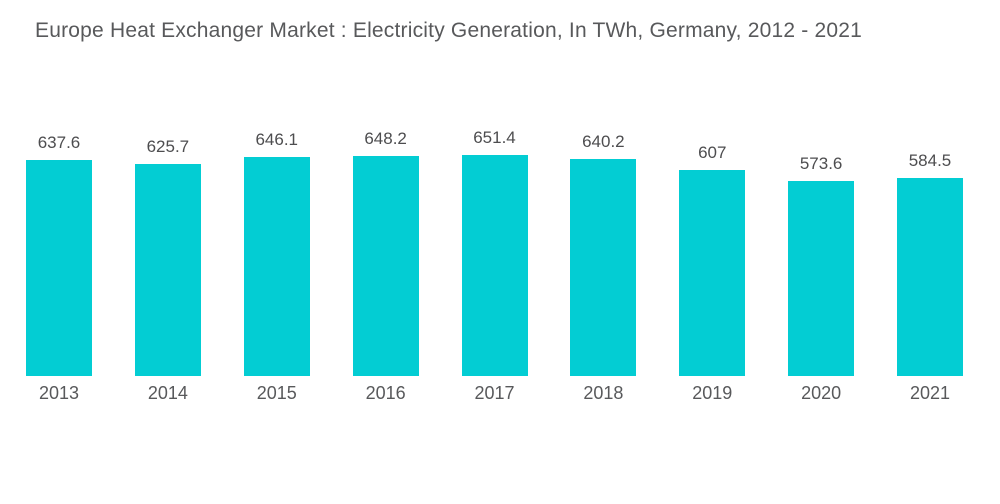 This screenshot has height=504, width=1000. What do you see at coordinates (930, 393) in the screenshot?
I see `x-axis-label: 2021` at bounding box center [930, 393].